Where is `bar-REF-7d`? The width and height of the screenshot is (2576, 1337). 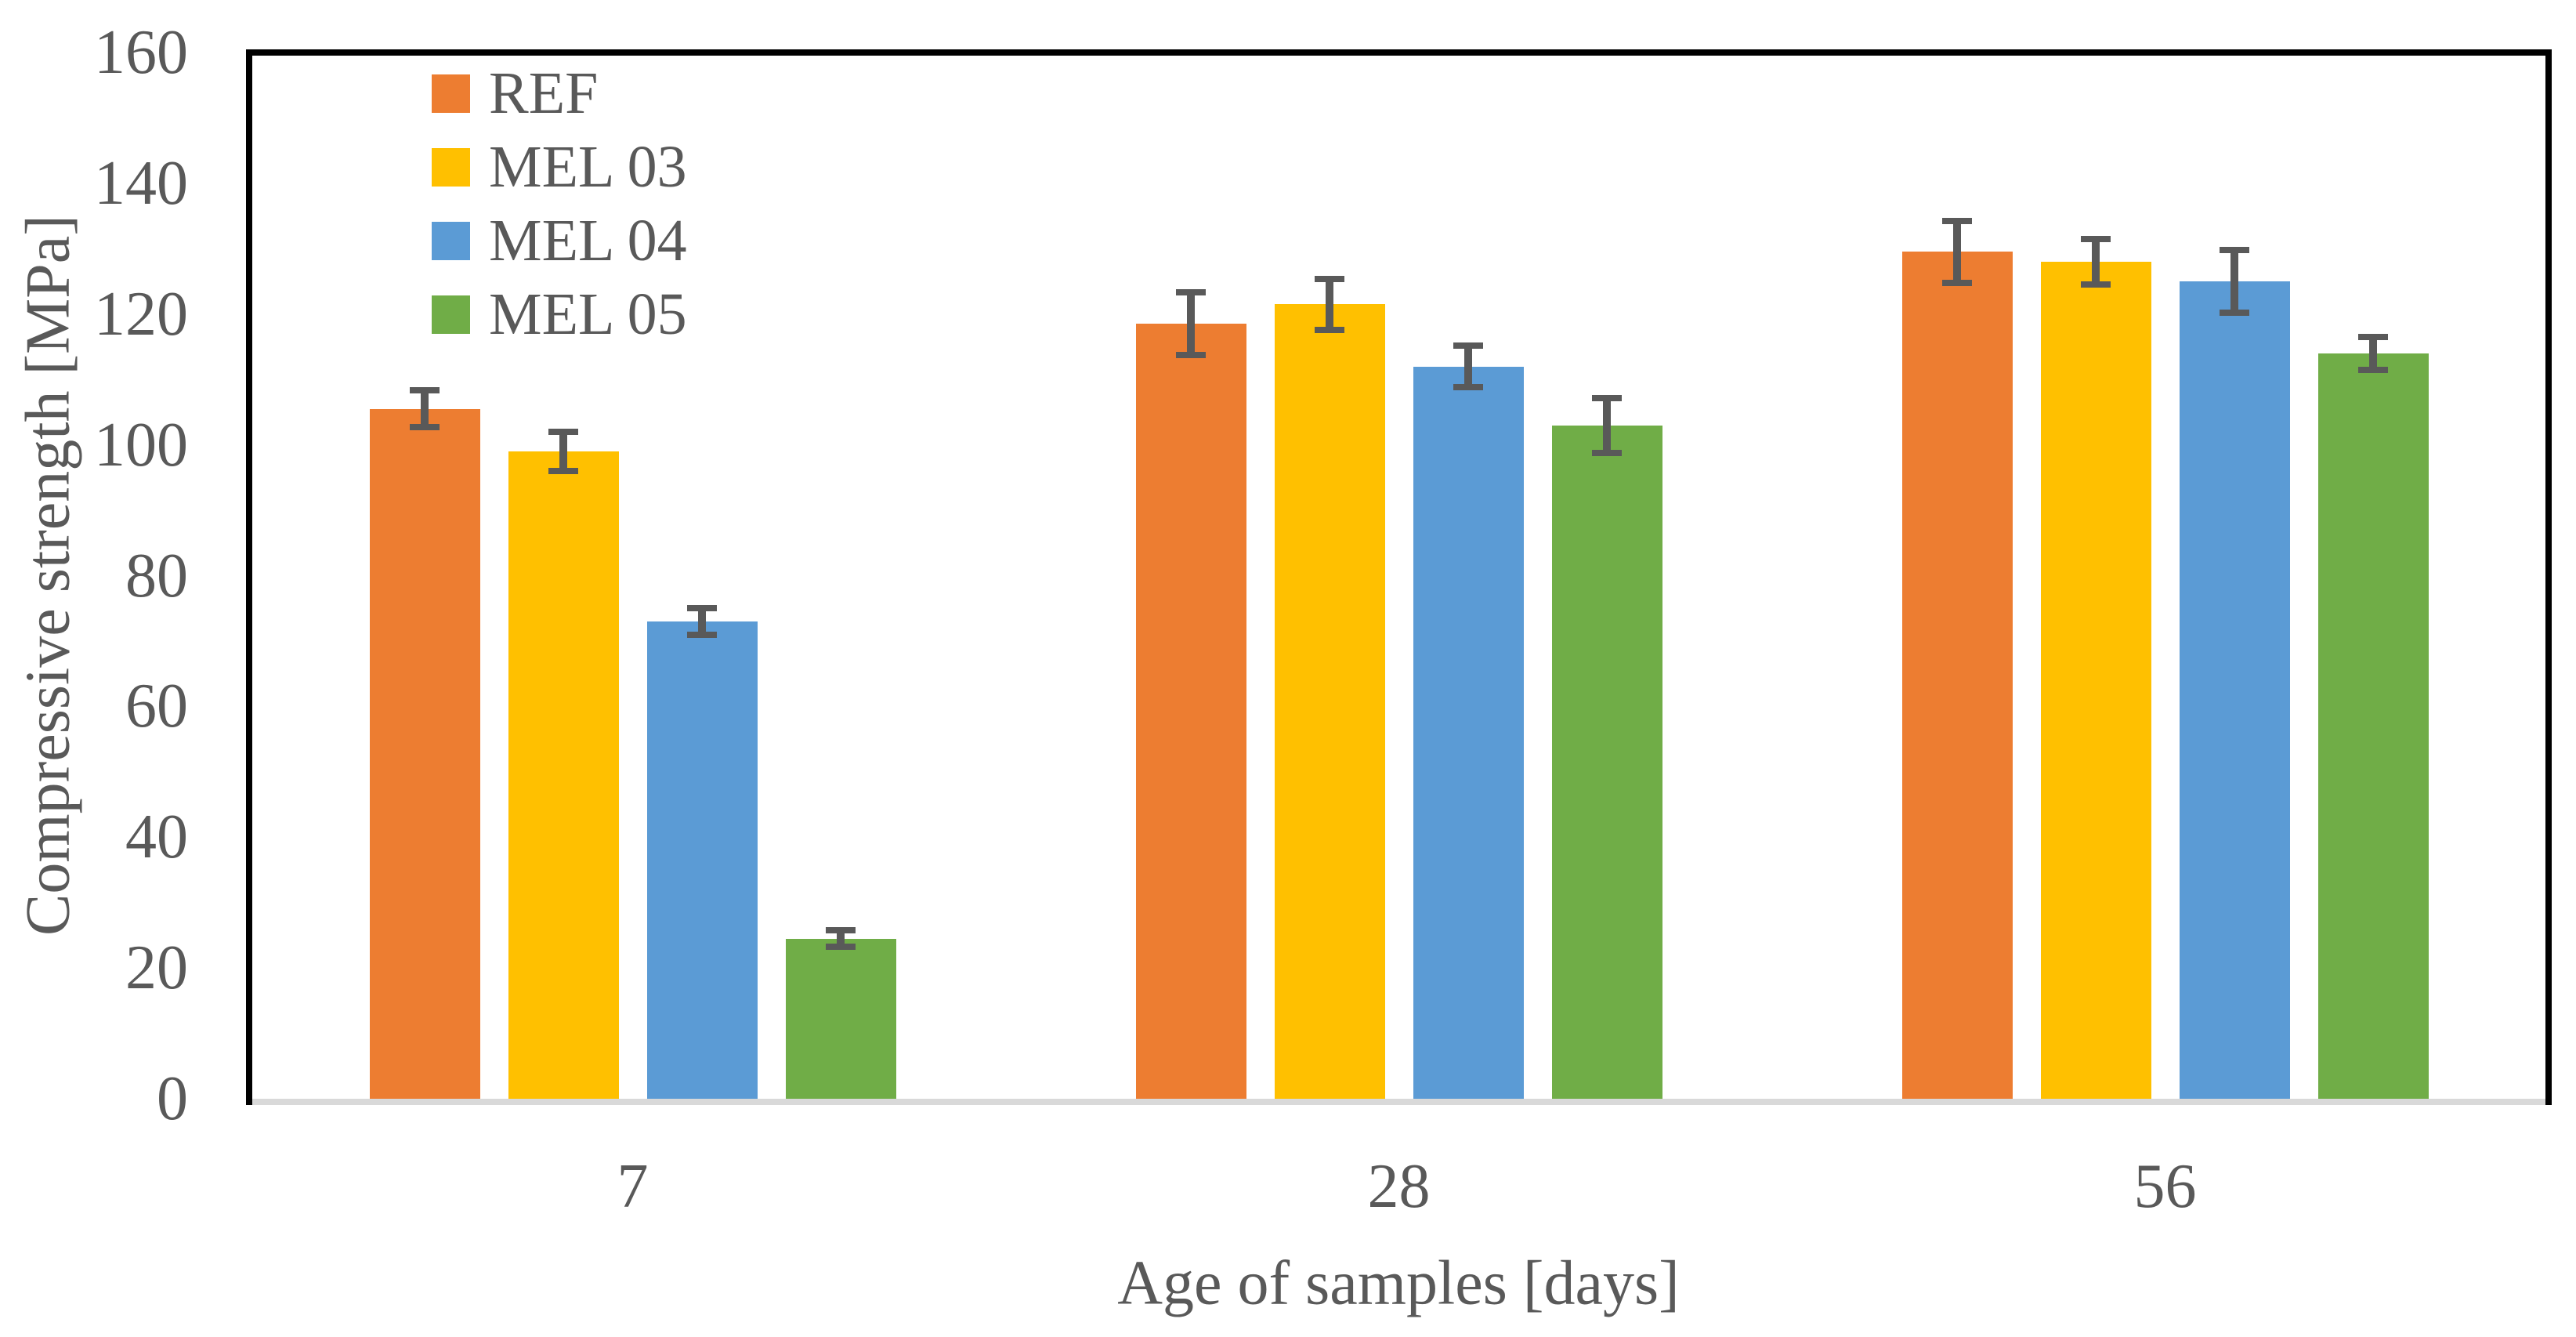 bar-REF-7d is located at coordinates (425, 753).